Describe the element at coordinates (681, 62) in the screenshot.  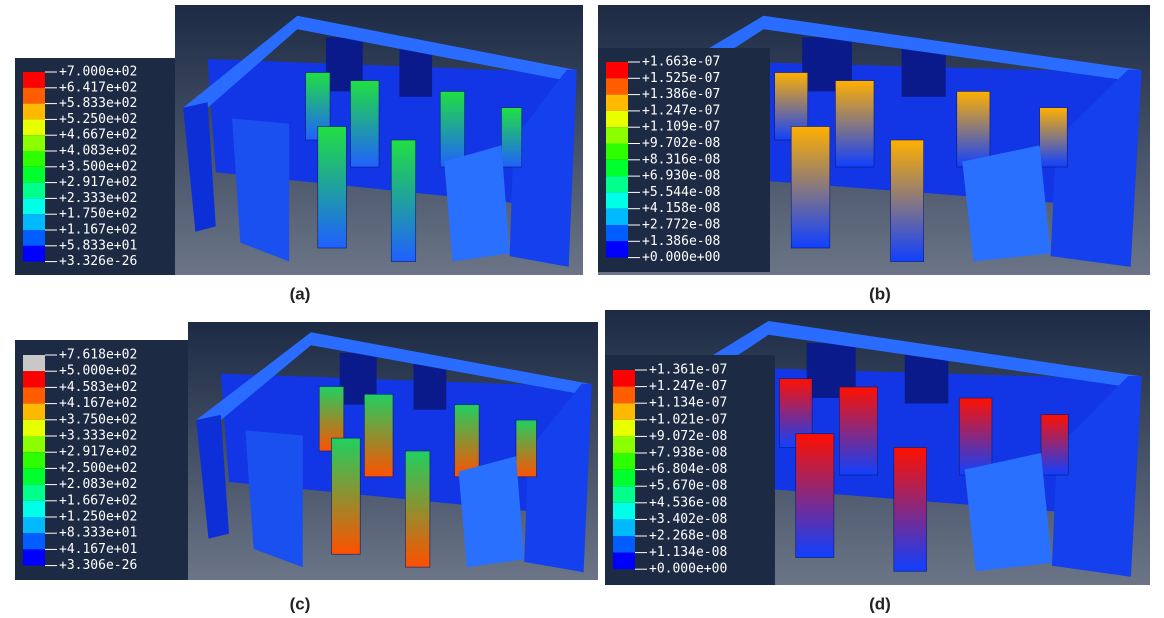
I see `legend-label: +1.663e-07` at that location.